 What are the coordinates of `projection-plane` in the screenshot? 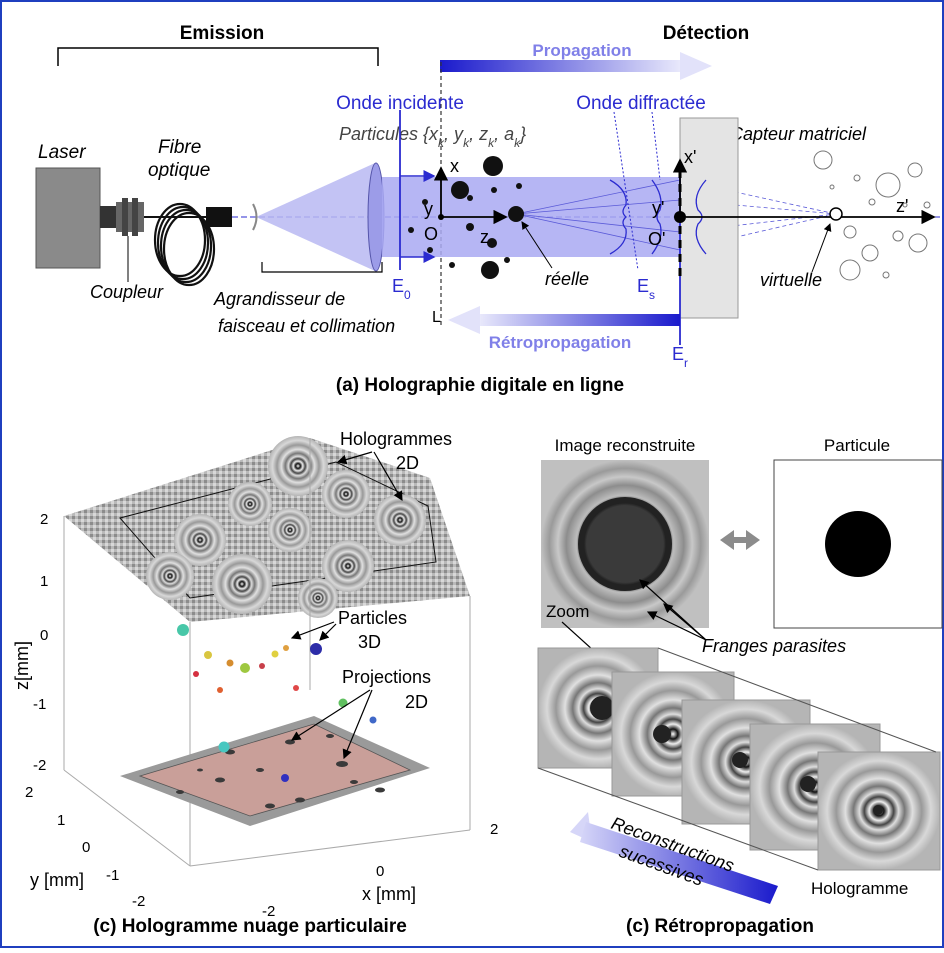 It's located at (275, 770).